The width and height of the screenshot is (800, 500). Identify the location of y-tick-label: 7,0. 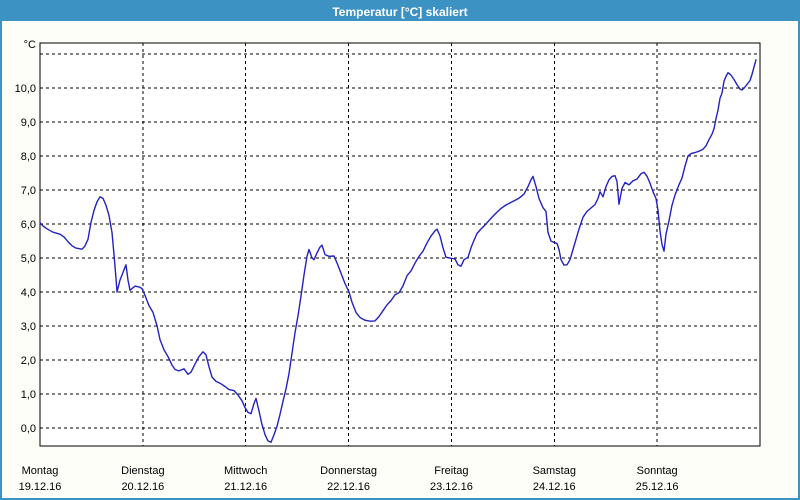
(28, 191).